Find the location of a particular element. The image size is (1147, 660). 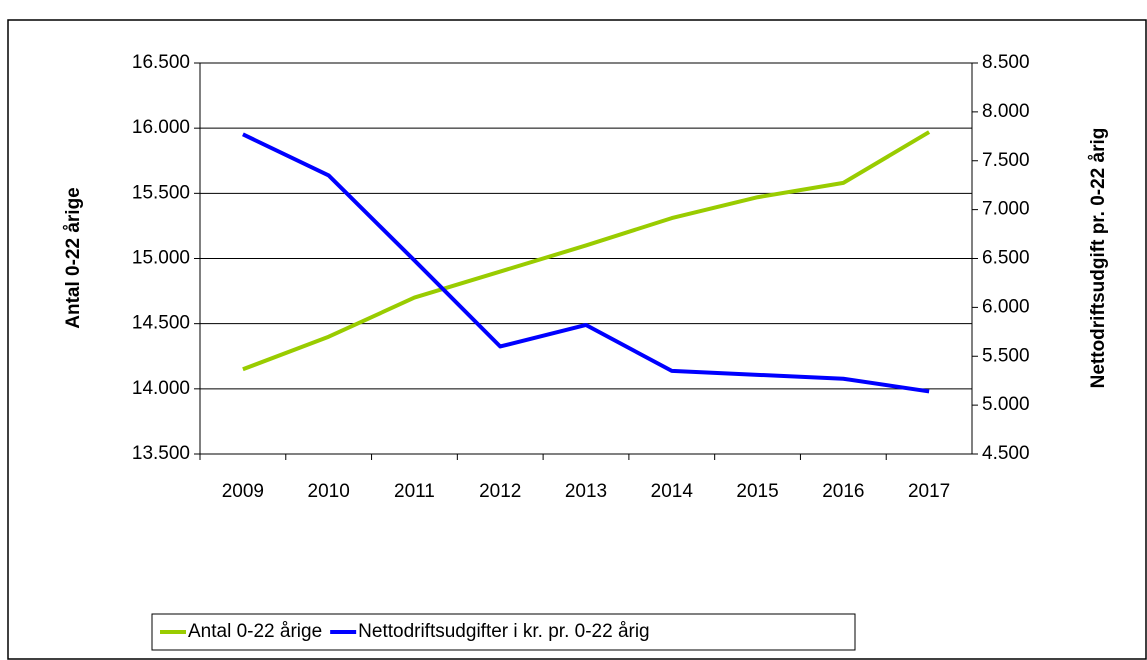

x-tick-label: 2015 is located at coordinates (757, 491).